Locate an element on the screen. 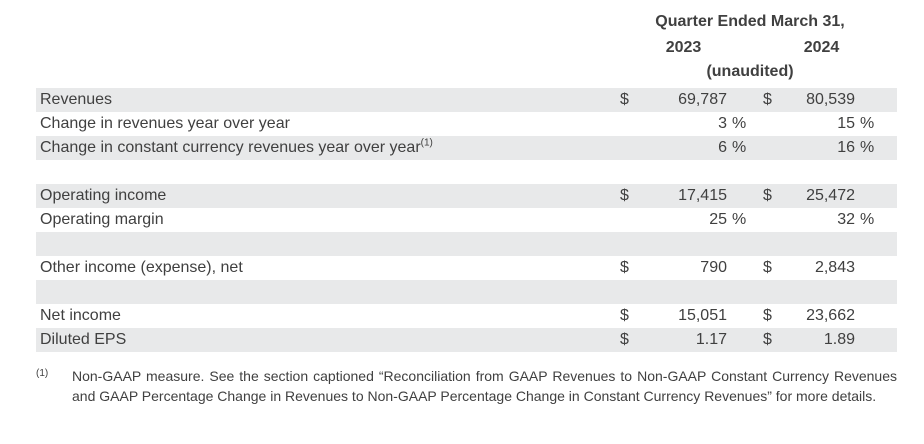  row-label: Diluted EPS is located at coordinates (83, 339).